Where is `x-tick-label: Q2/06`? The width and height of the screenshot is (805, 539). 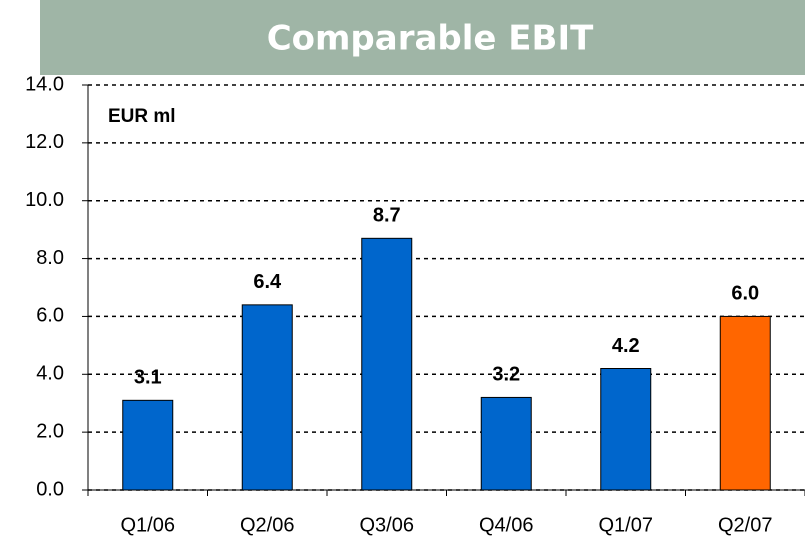 x-tick-label: Q2/06 is located at coordinates (267, 525).